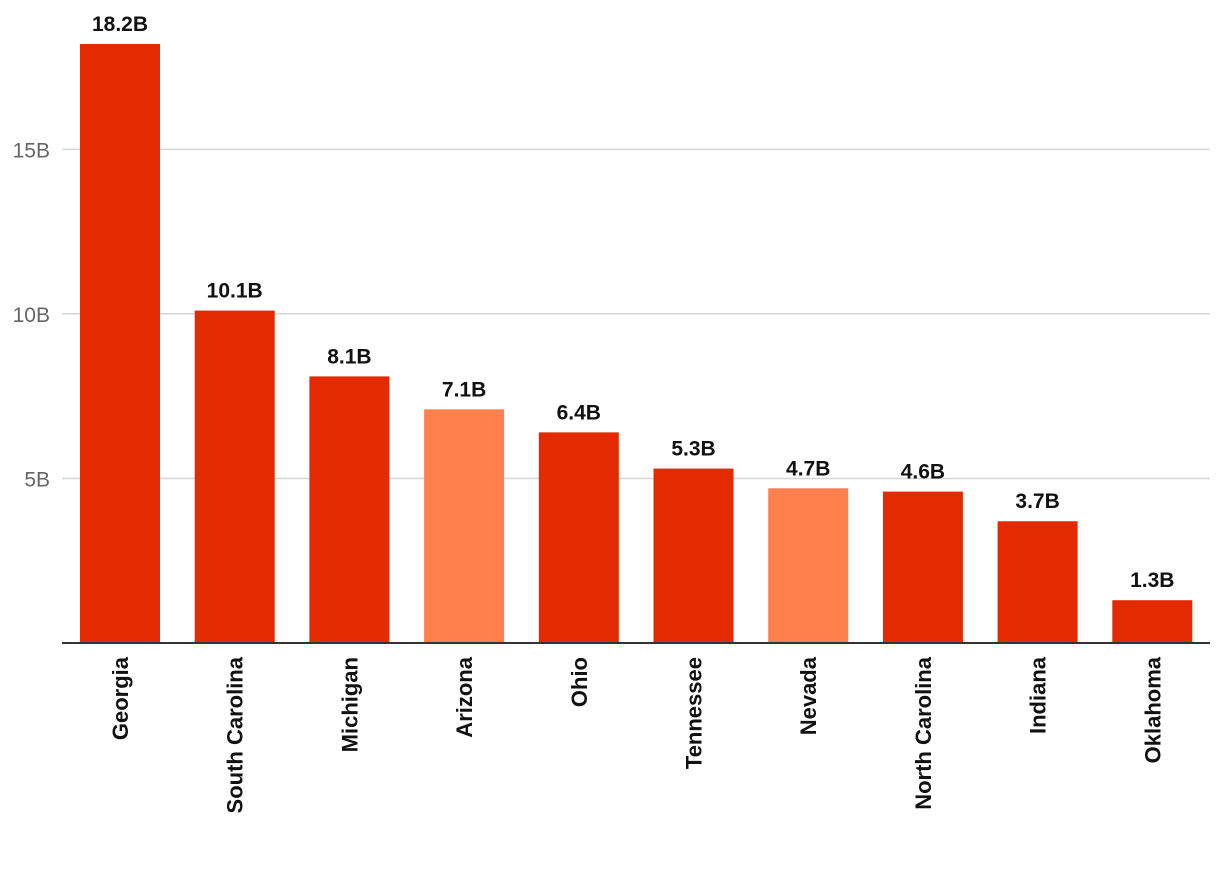 The height and width of the screenshot is (874, 1220). I want to click on bar-georgia, so click(120, 343).